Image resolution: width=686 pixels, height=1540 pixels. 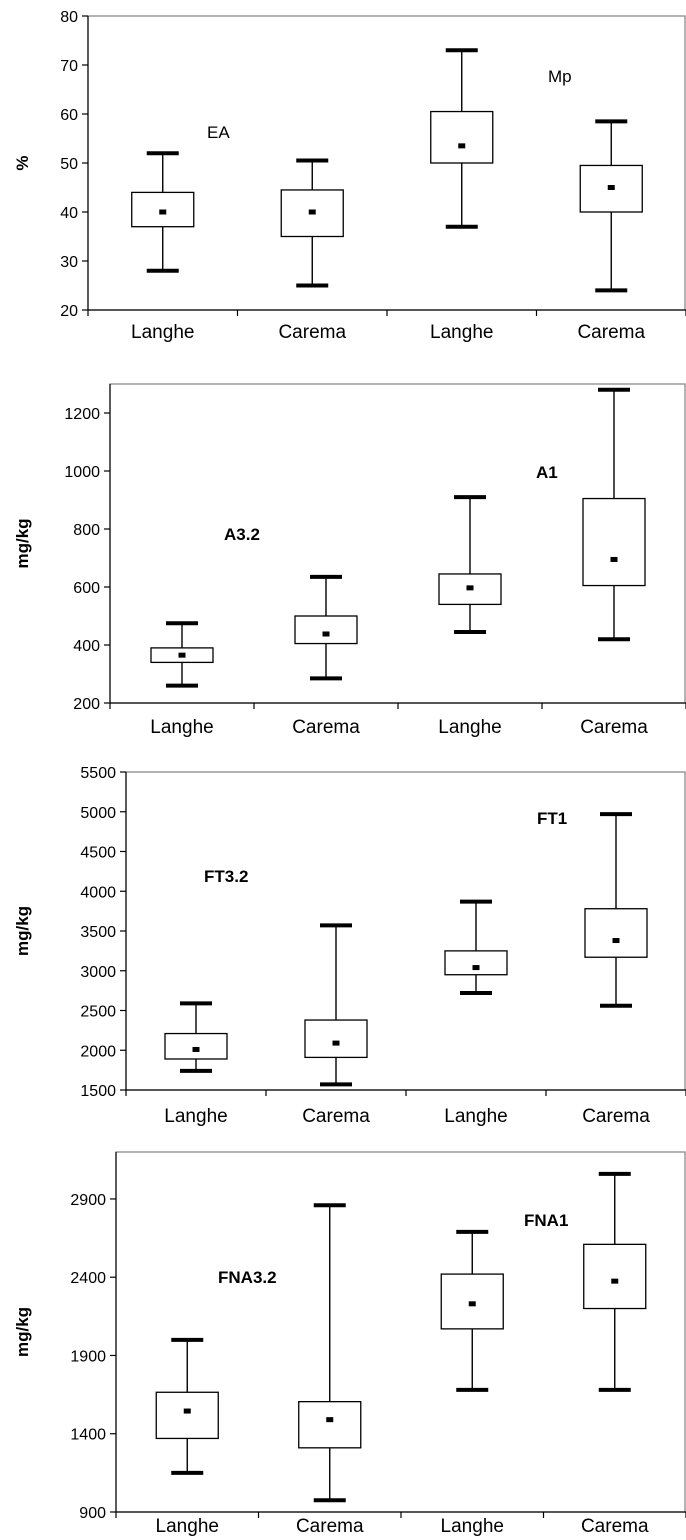 What do you see at coordinates (69, 311) in the screenshot?
I see `y-tick-label: 20` at bounding box center [69, 311].